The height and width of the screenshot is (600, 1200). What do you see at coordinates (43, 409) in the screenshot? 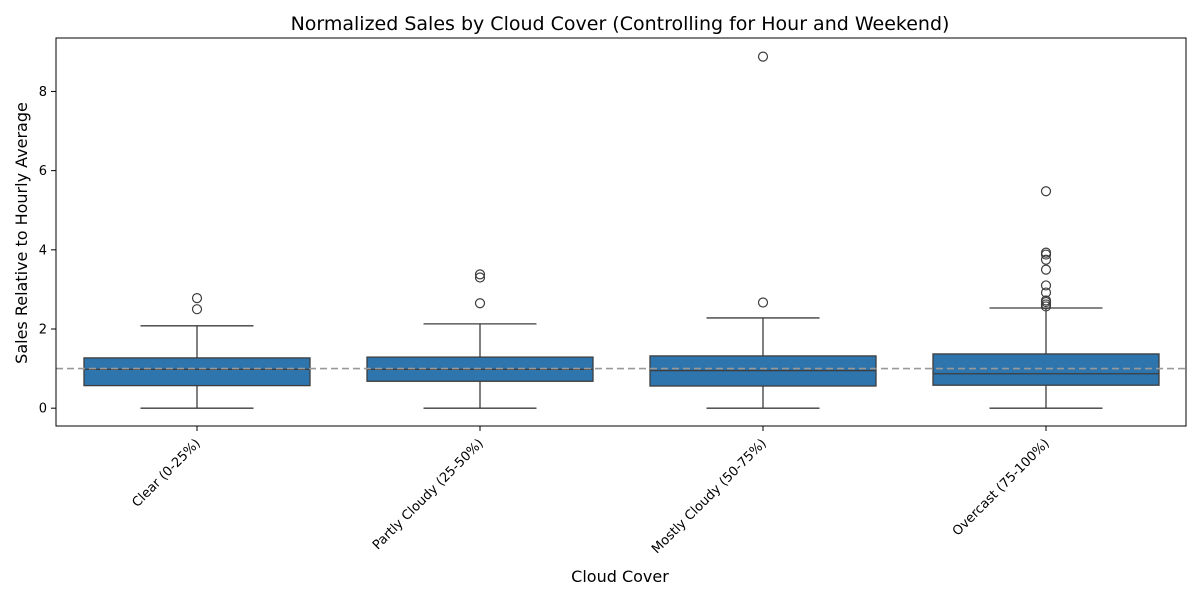
I see `y-tick-label: 0` at bounding box center [43, 409].